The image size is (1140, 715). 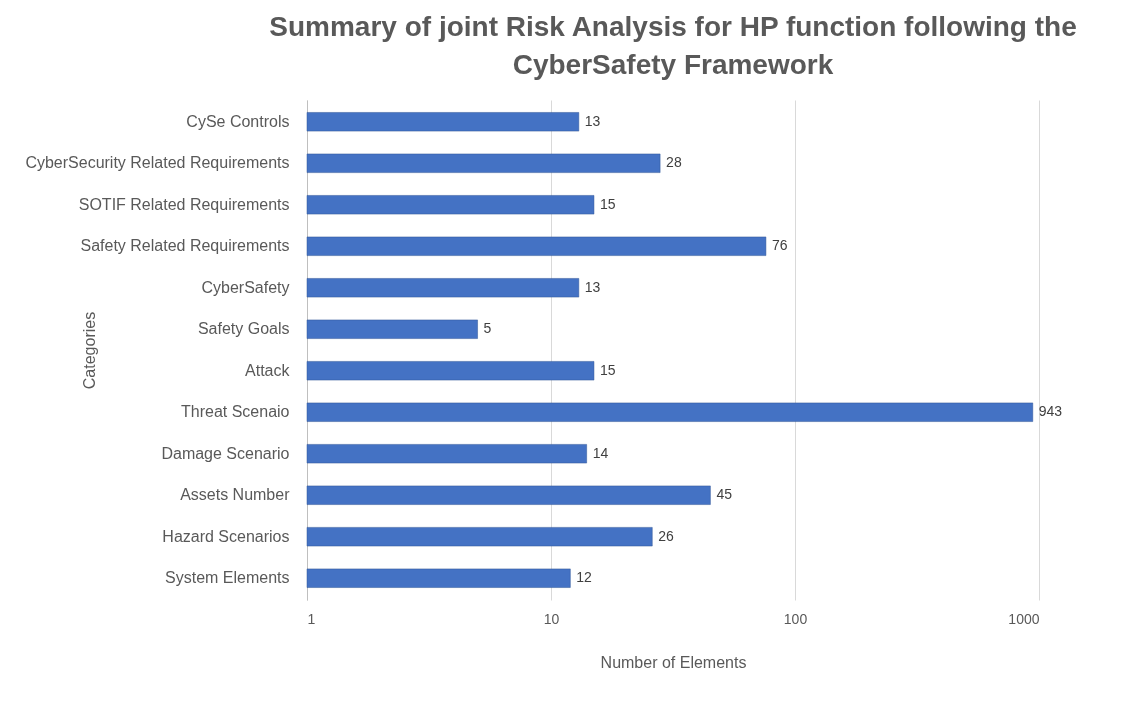 I want to click on data-label: 28, so click(x=674, y=162).